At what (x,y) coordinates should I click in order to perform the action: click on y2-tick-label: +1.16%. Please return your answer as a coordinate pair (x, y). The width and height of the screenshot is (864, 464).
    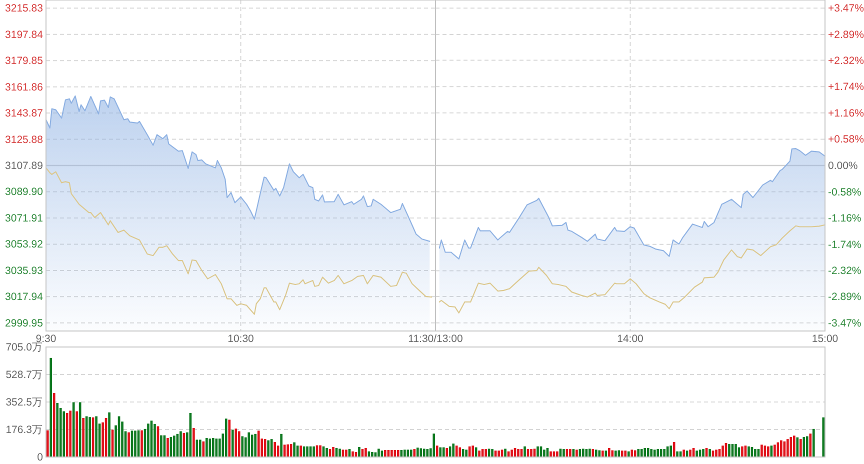
    Looking at the image, I should click on (846, 113).